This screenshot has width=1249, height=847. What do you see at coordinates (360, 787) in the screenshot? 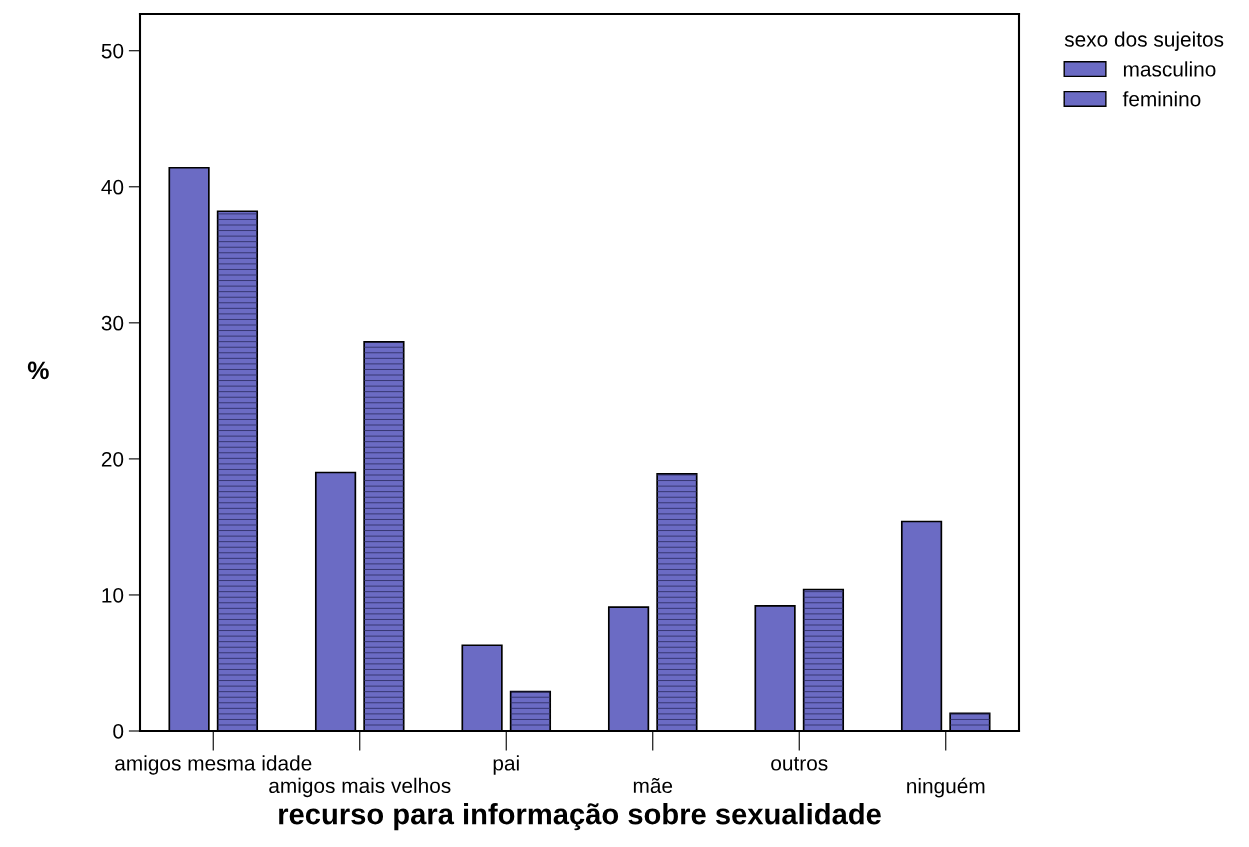
I see `x-tick-label: amigos mais velhos` at bounding box center [360, 787].